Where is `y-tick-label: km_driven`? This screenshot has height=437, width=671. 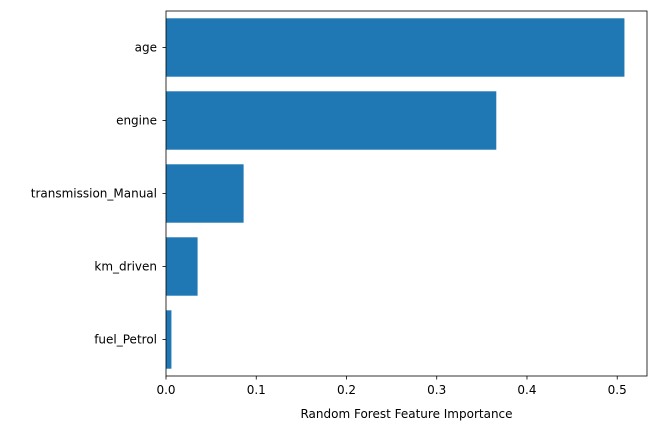
y-tick-label: km_driven is located at coordinates (125, 267).